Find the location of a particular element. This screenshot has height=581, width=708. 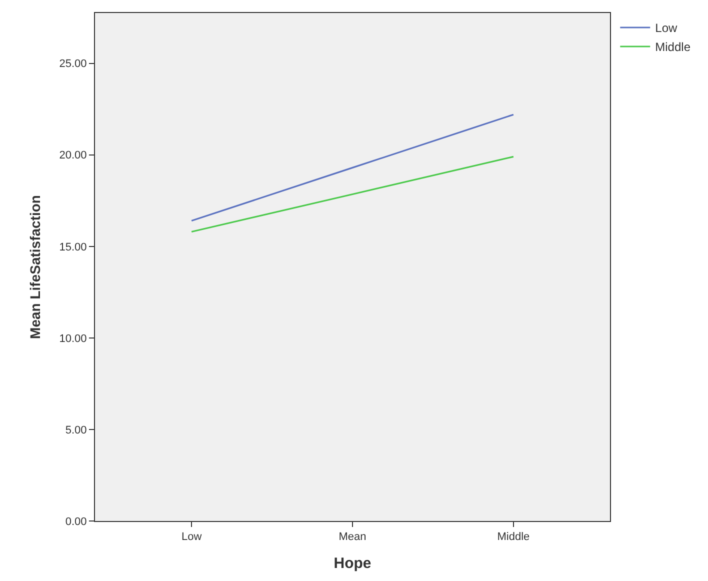

x-axis-title: Hope is located at coordinates (353, 563).